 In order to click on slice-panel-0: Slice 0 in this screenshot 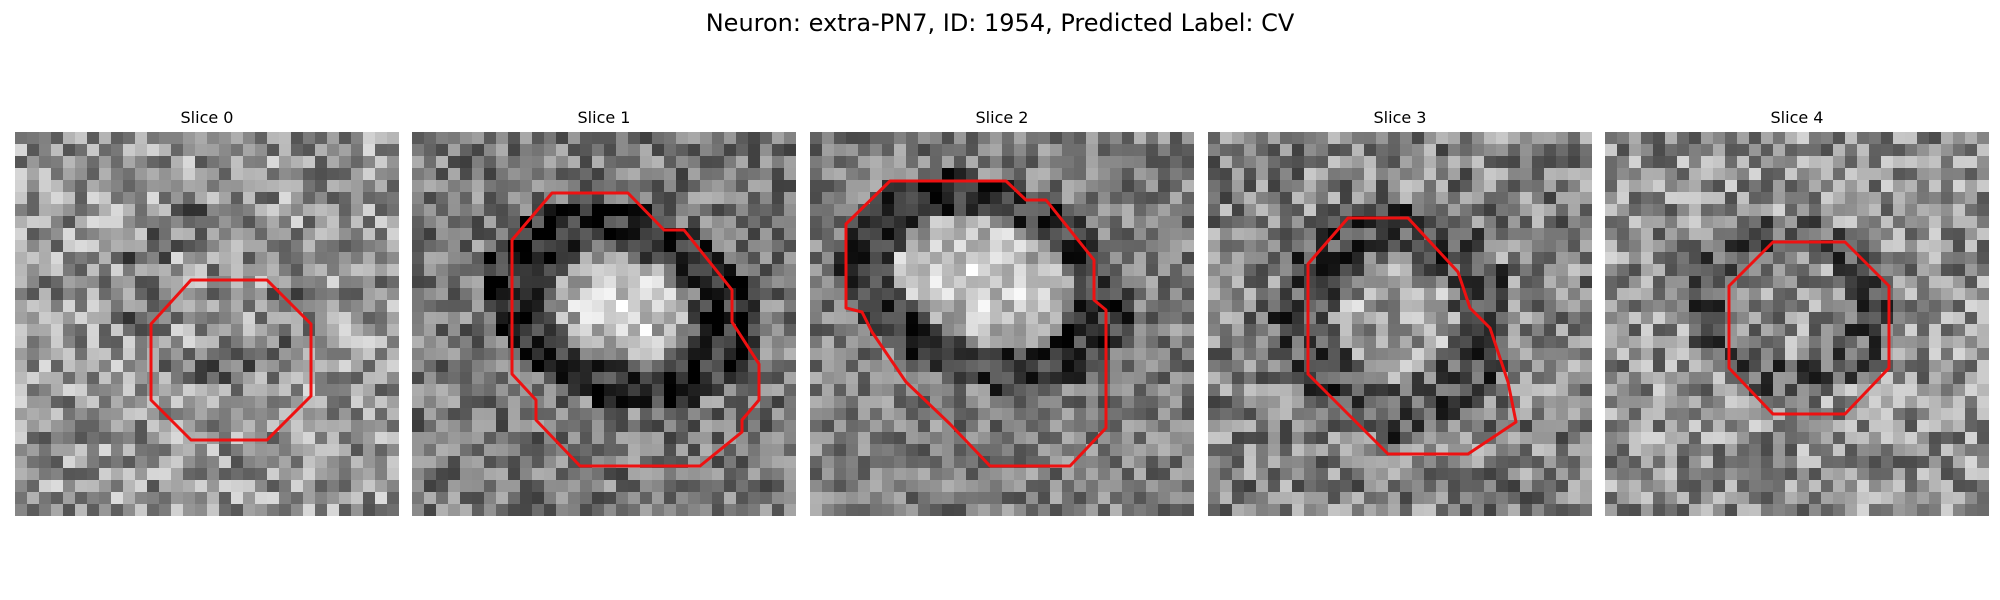, I will do `click(207, 312)`.